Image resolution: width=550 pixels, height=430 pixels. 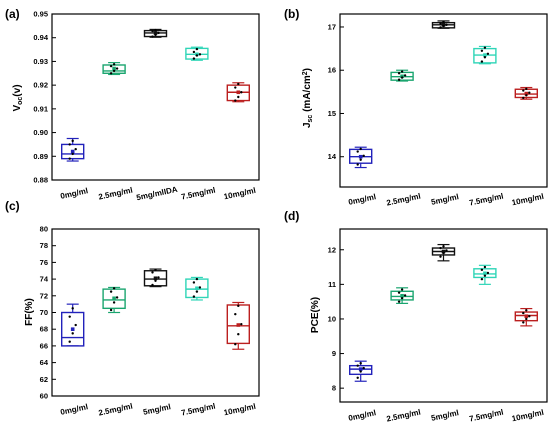 I want to click on panel-a-ylabel-main: V, so click(x=17, y=108).